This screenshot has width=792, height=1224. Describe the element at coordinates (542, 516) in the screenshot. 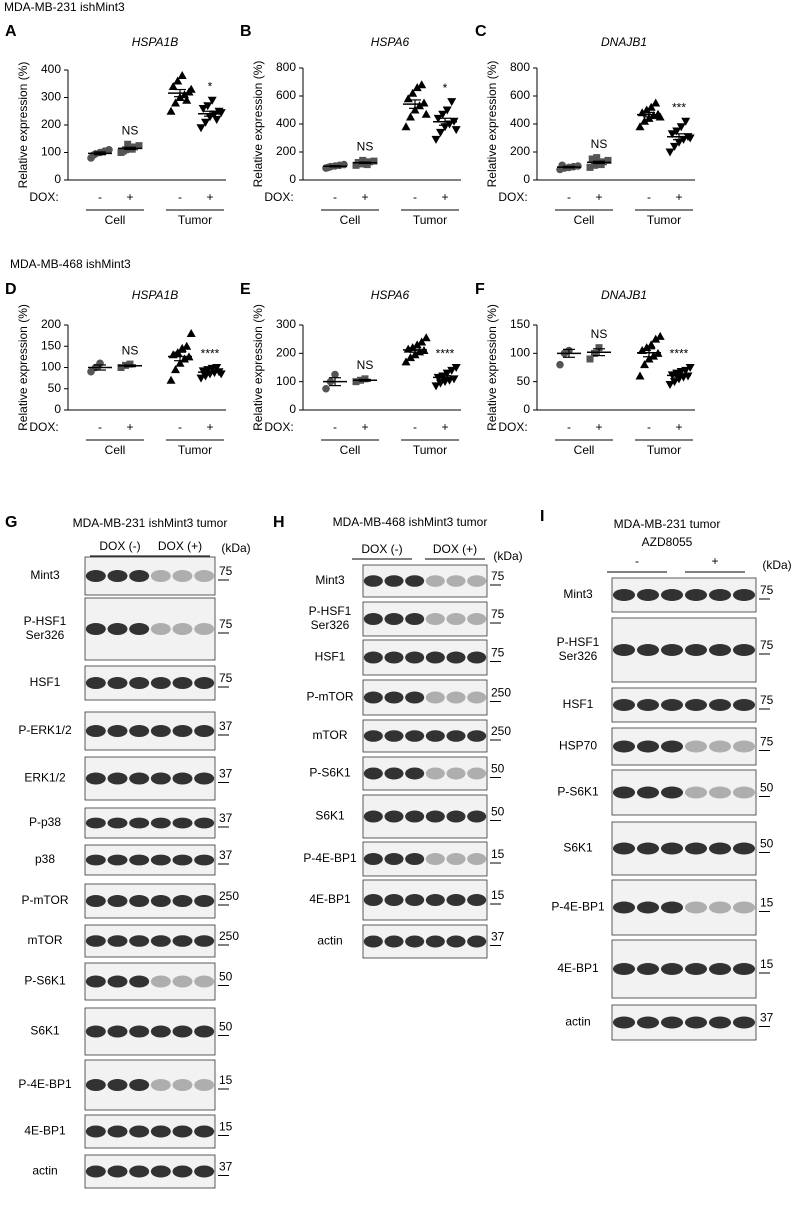

I see `panel-letter: I` at that location.